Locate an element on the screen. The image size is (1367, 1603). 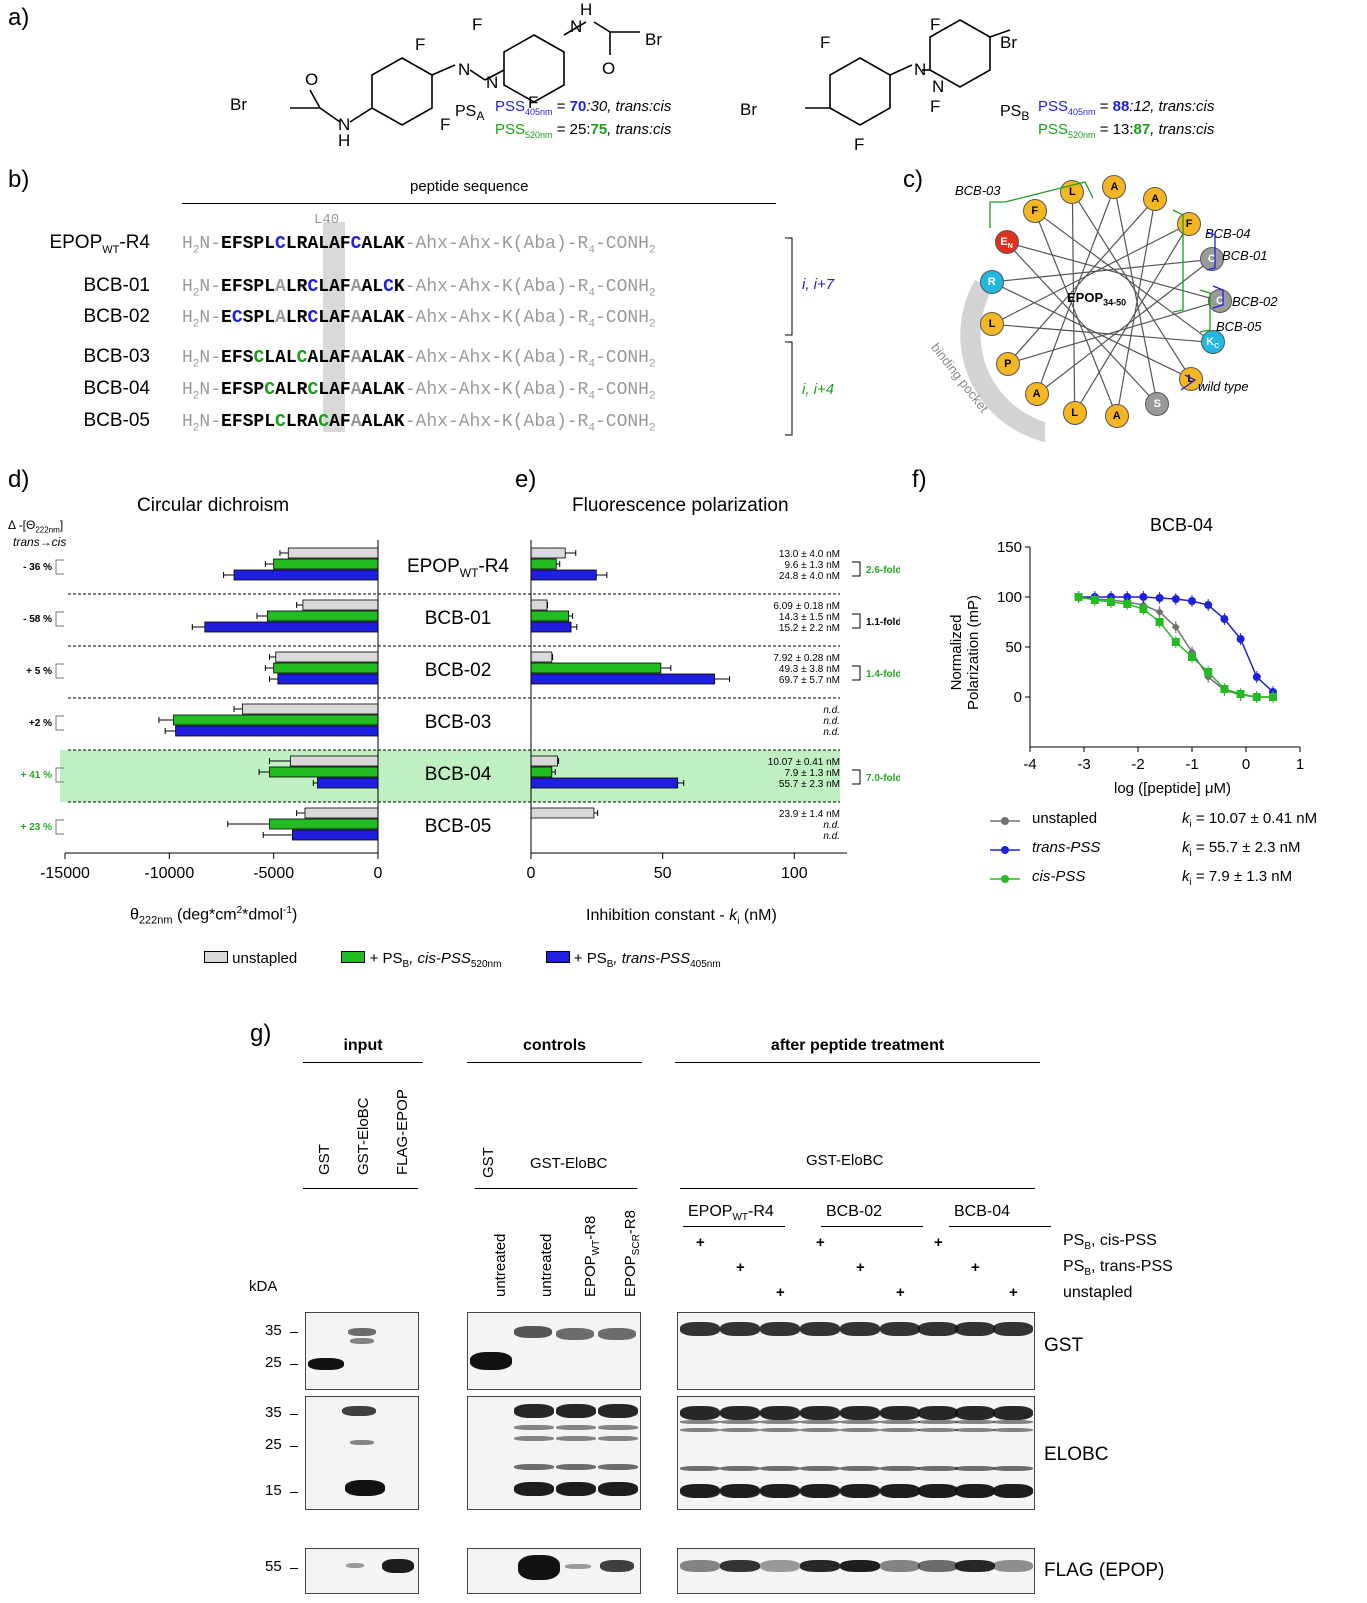
wheel-residue: KC is located at coordinates (1212, 342).